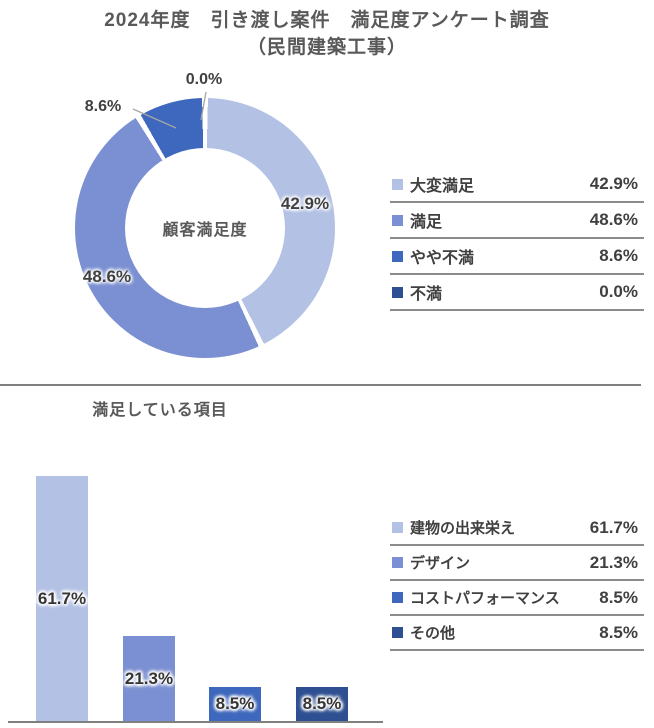 This screenshot has width=654, height=728. Describe the element at coordinates (326, 47) in the screenshot. I see `report-title-line2: （民間建築工事）` at that location.